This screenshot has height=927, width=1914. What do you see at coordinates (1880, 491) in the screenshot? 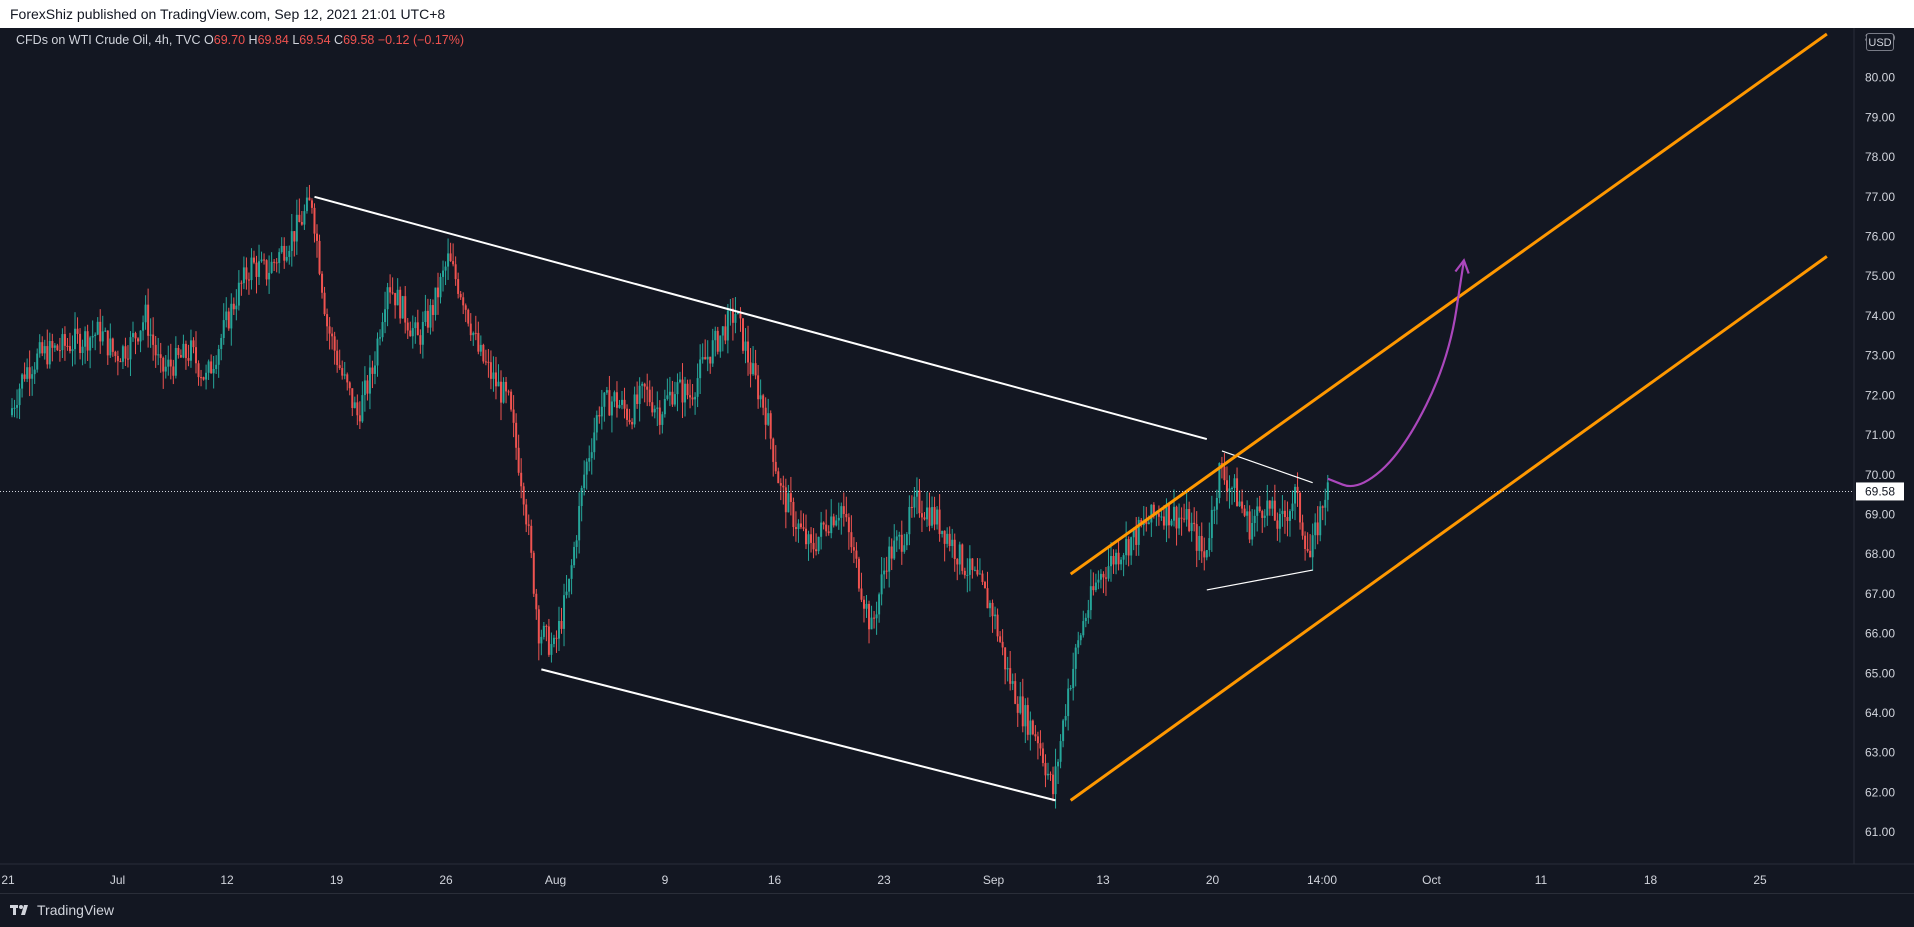
I see `last-price-label: 69.58` at bounding box center [1880, 491].